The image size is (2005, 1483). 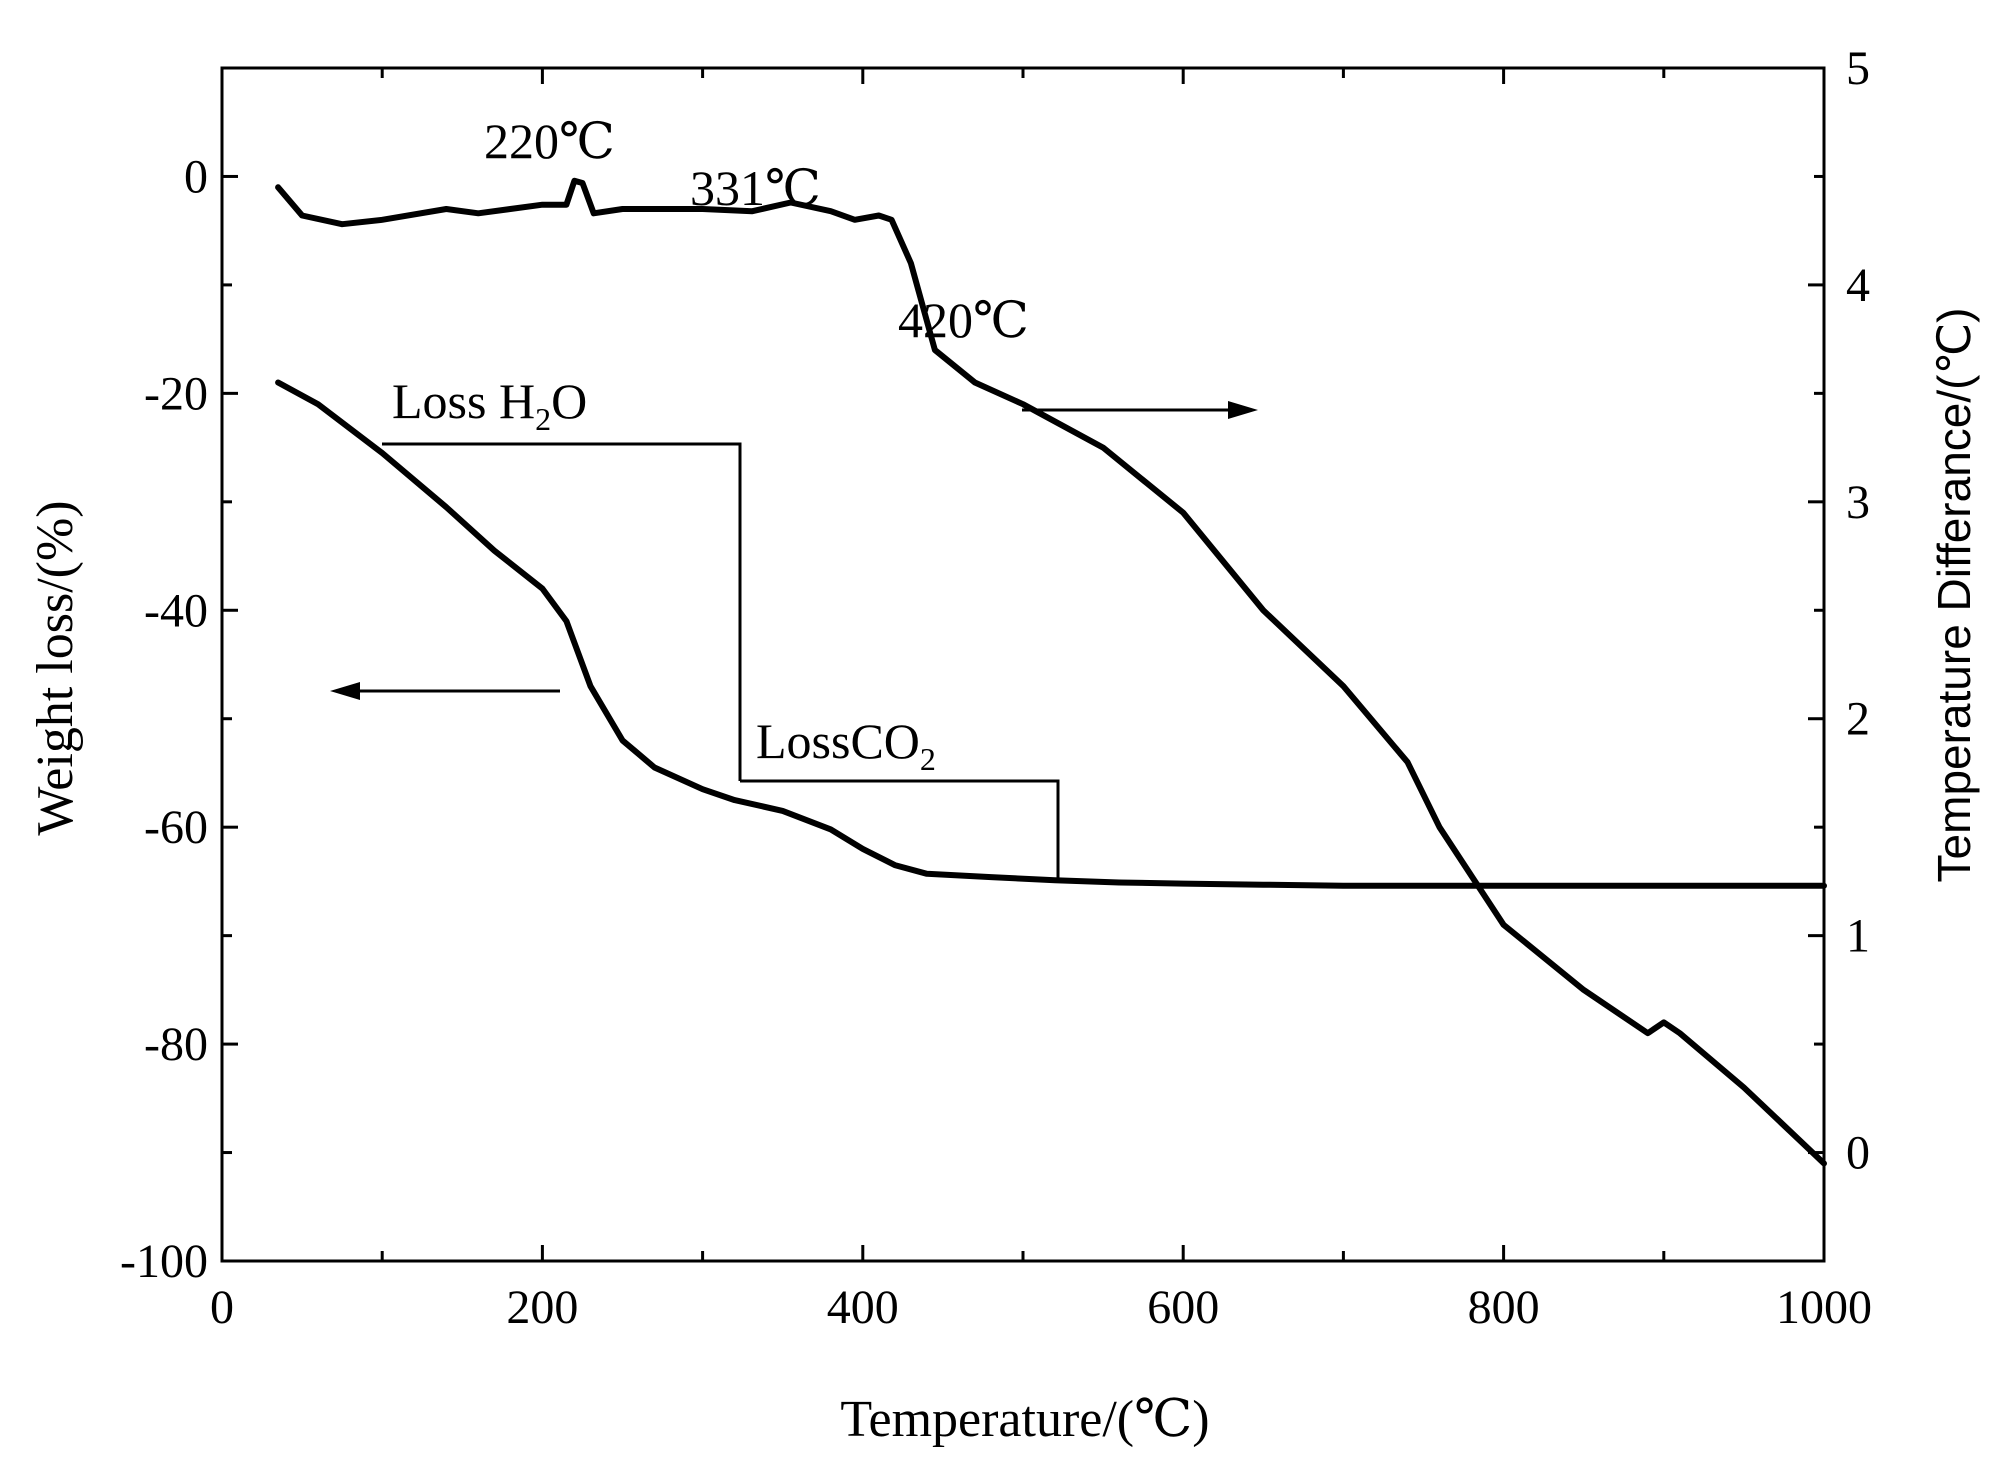 What do you see at coordinates (1858, 1153) in the screenshot?
I see `y-right-tick-label-0: 0` at bounding box center [1858, 1153].